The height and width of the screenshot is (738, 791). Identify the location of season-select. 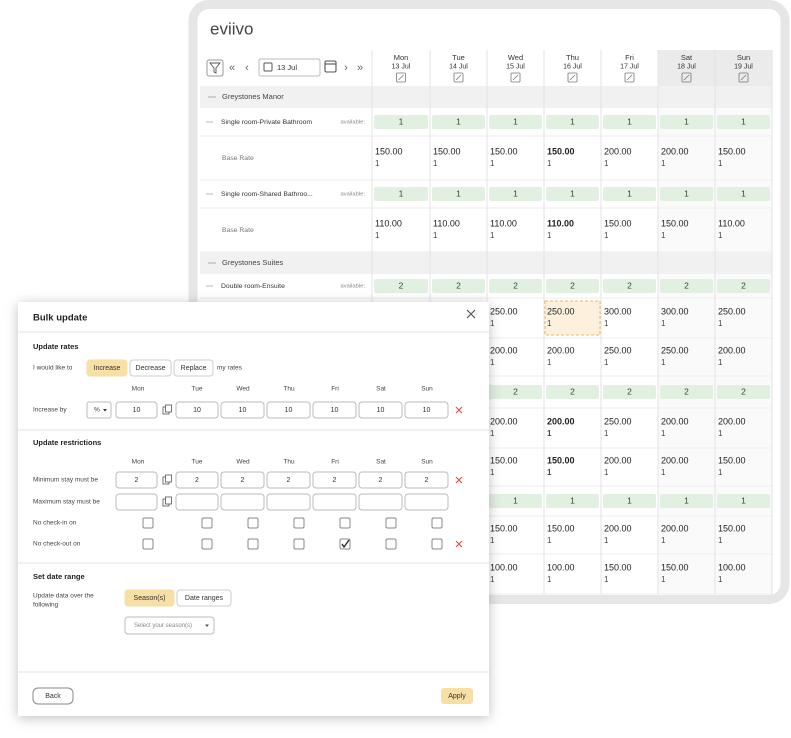
(169, 625).